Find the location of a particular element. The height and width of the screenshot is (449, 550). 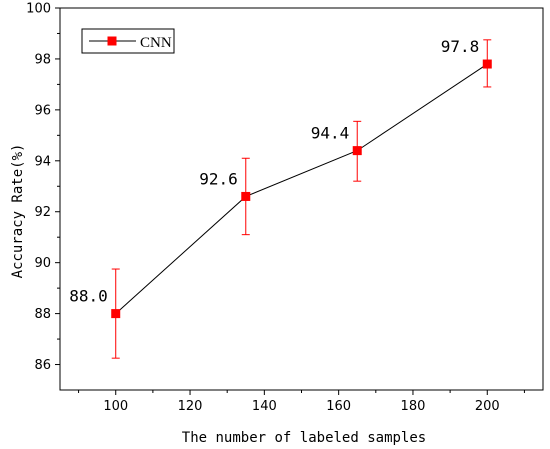

x-axis-title: The number of labeled samples is located at coordinates (304, 438).